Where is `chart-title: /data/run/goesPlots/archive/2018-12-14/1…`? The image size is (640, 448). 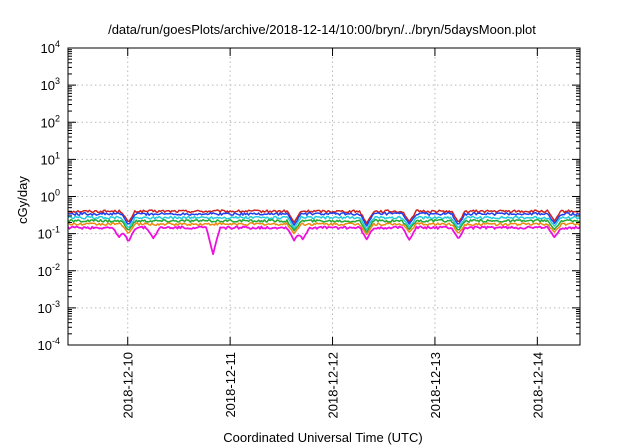
chart-title: /data/run/goesPlots/archive/2018-12-14/1… is located at coordinates (322, 29).